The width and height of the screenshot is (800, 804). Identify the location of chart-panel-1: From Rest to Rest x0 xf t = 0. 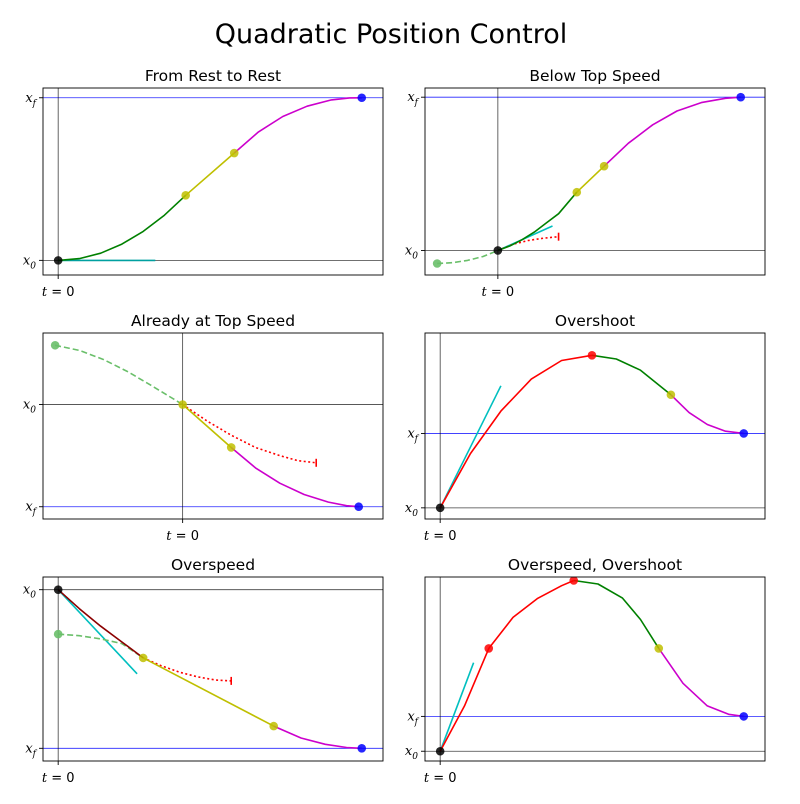
(203, 183).